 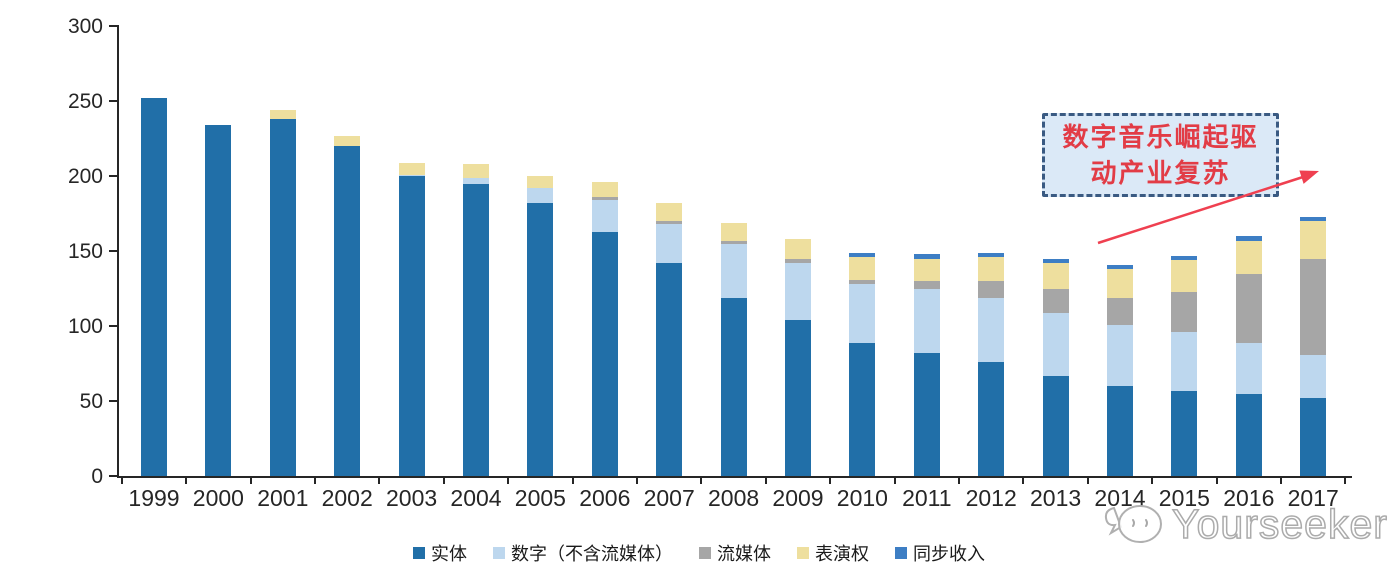 What do you see at coordinates (991, 329) in the screenshot?
I see `bar-2012-segment-digital-excl-streaming` at bounding box center [991, 329].